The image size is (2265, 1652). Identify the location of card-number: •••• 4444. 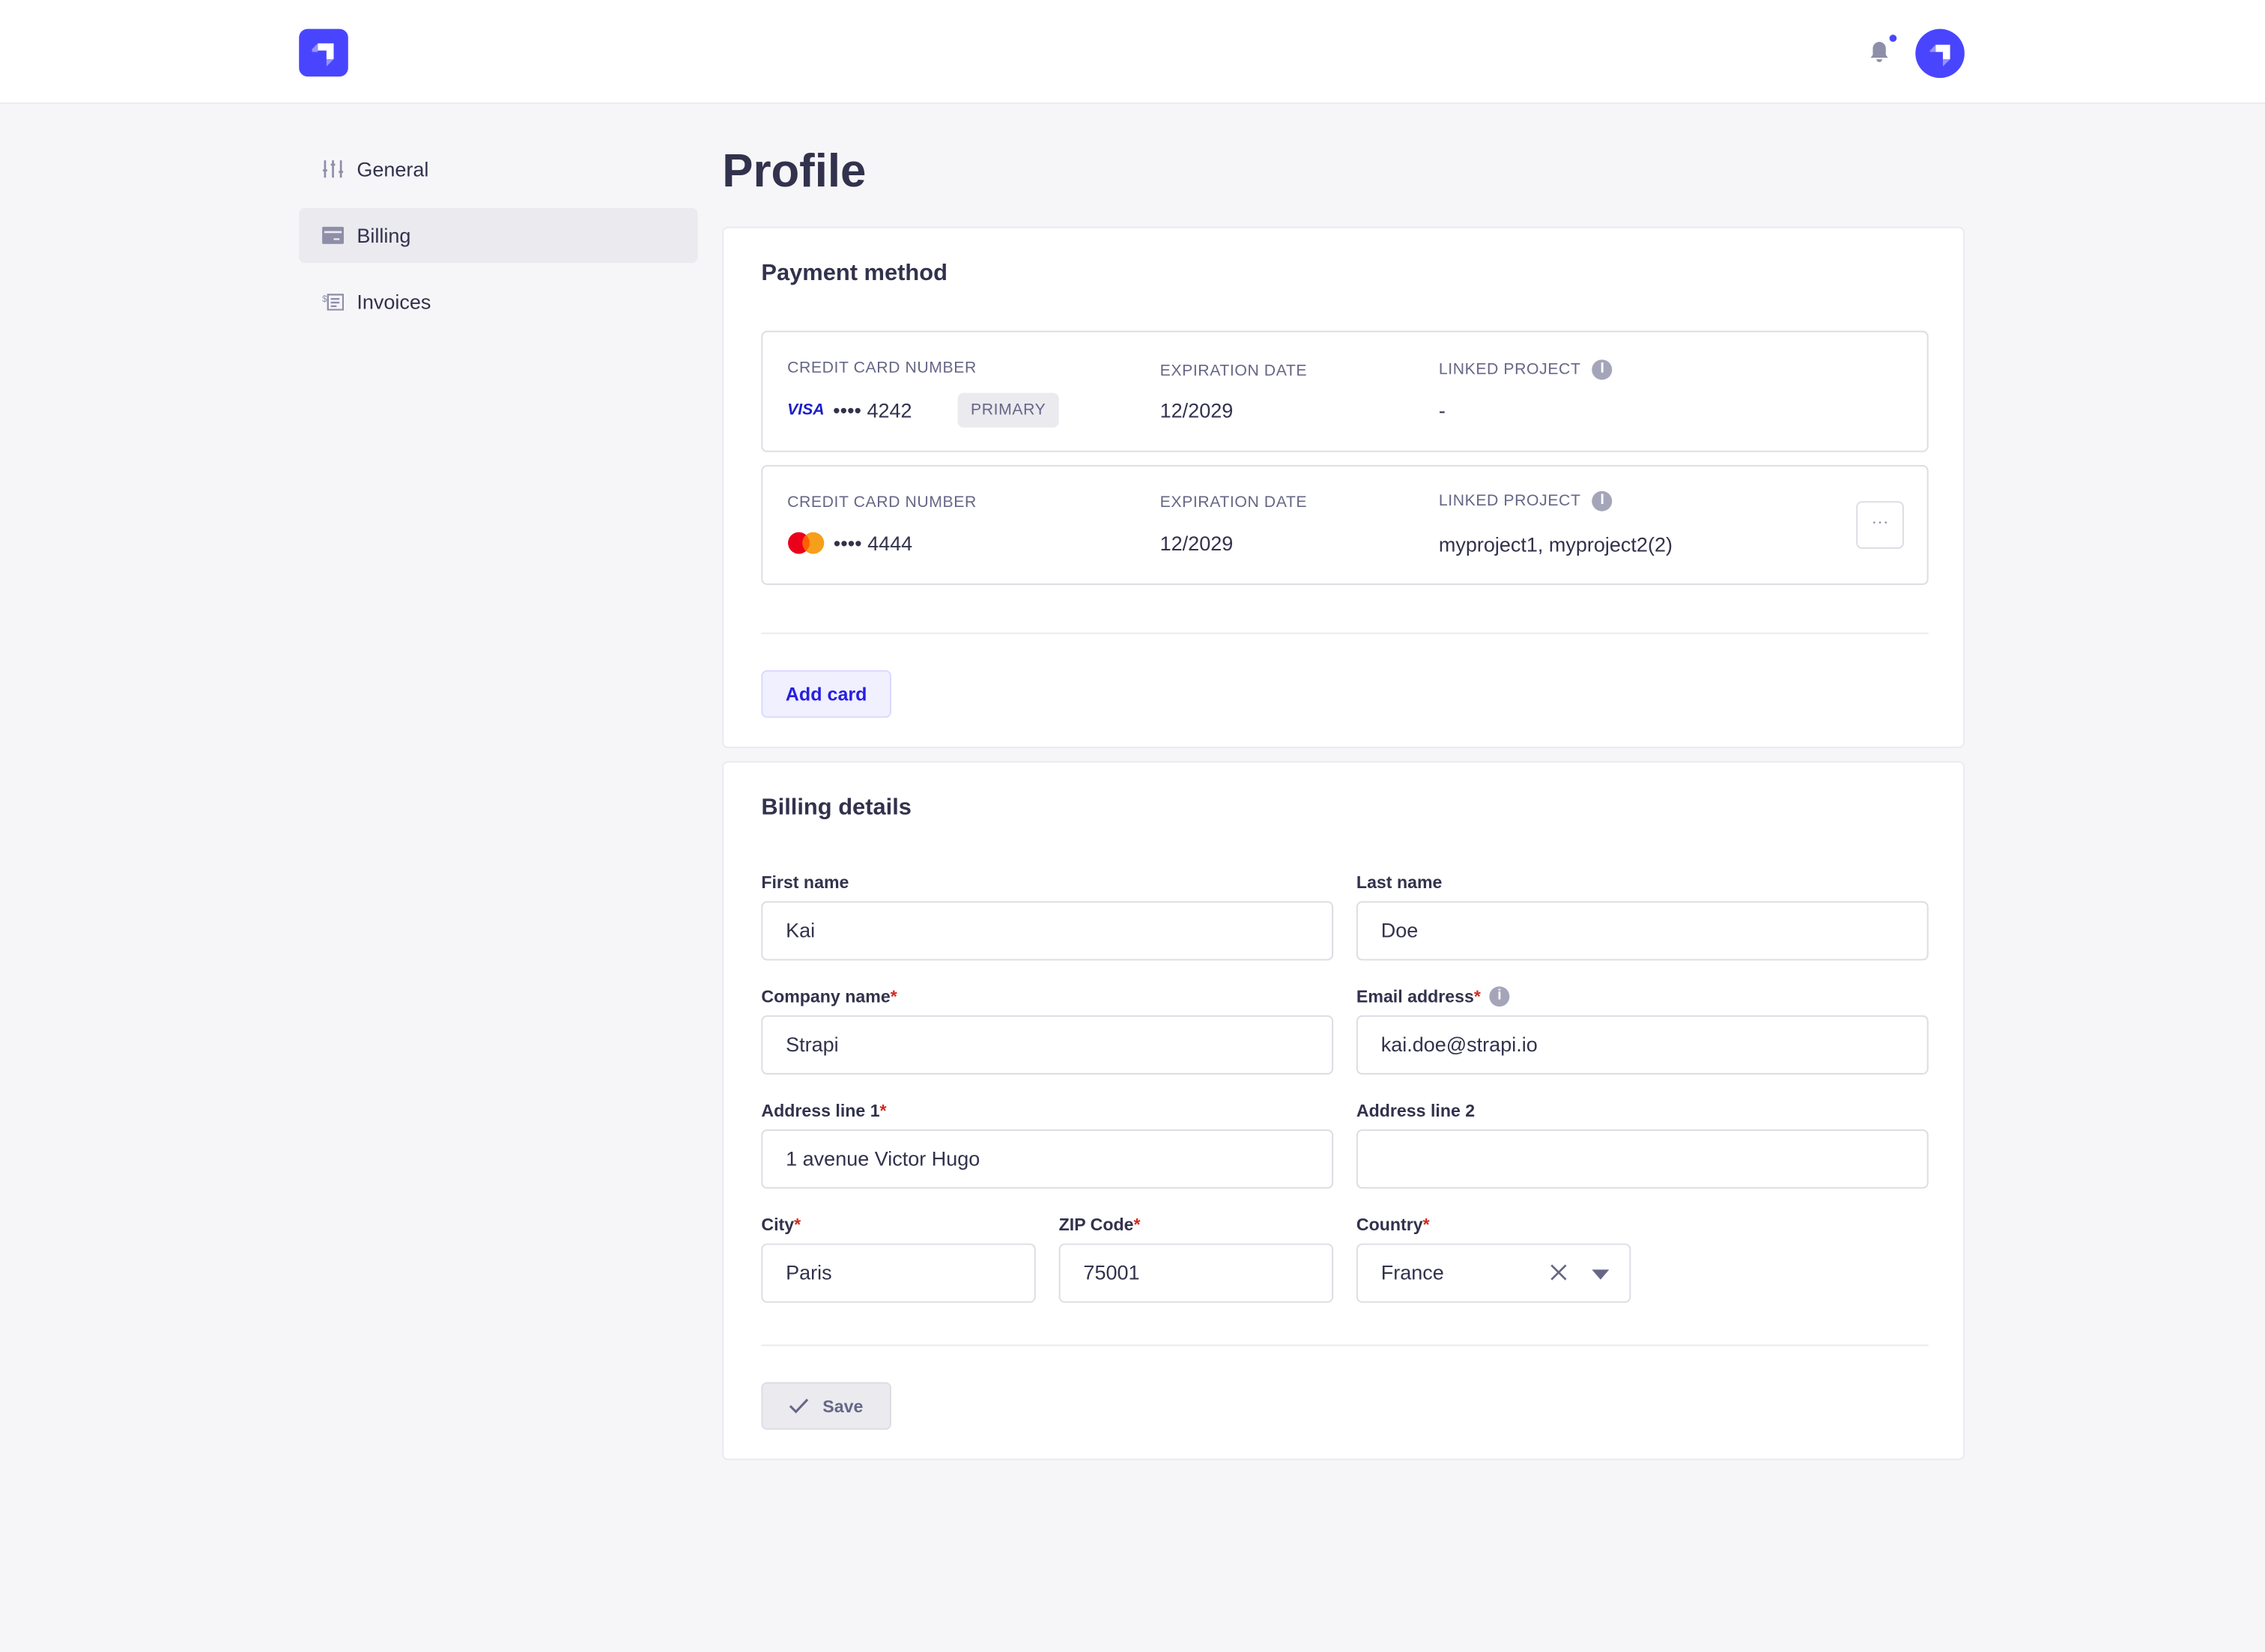
(873, 543).